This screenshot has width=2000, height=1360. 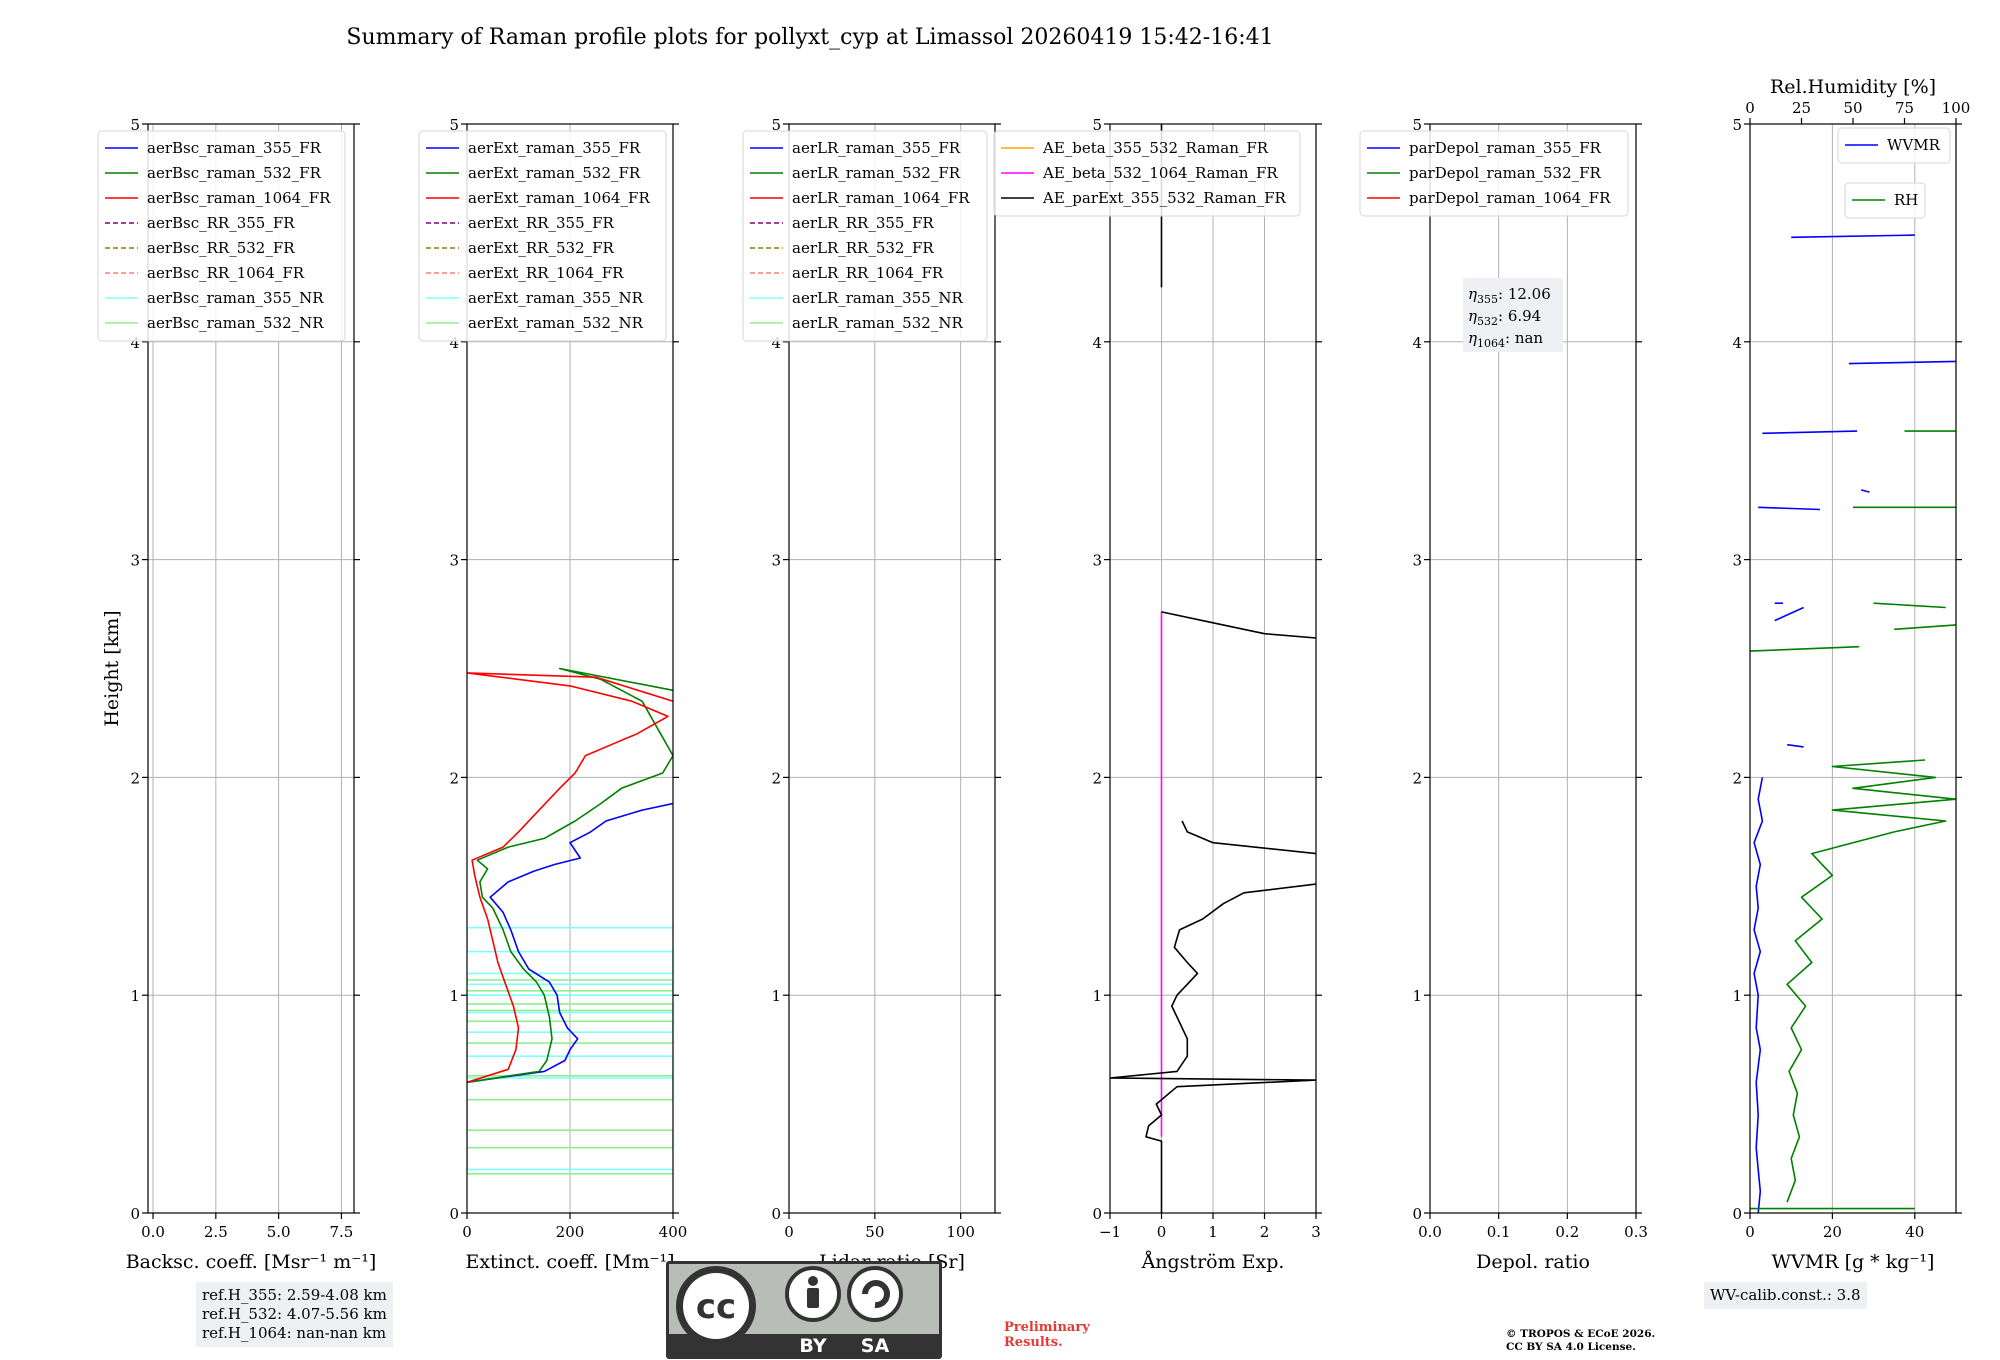 What do you see at coordinates (1904, 108) in the screenshot?
I see `top-x-tick-label: 75` at bounding box center [1904, 108].